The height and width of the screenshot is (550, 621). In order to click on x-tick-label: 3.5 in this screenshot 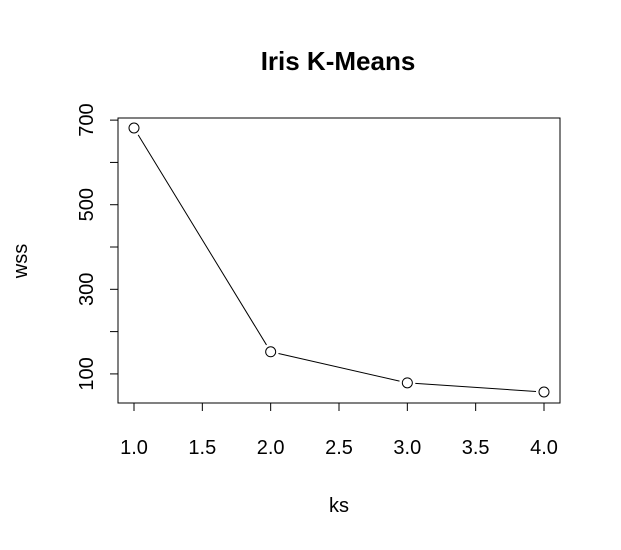, I will do `click(476, 448)`.